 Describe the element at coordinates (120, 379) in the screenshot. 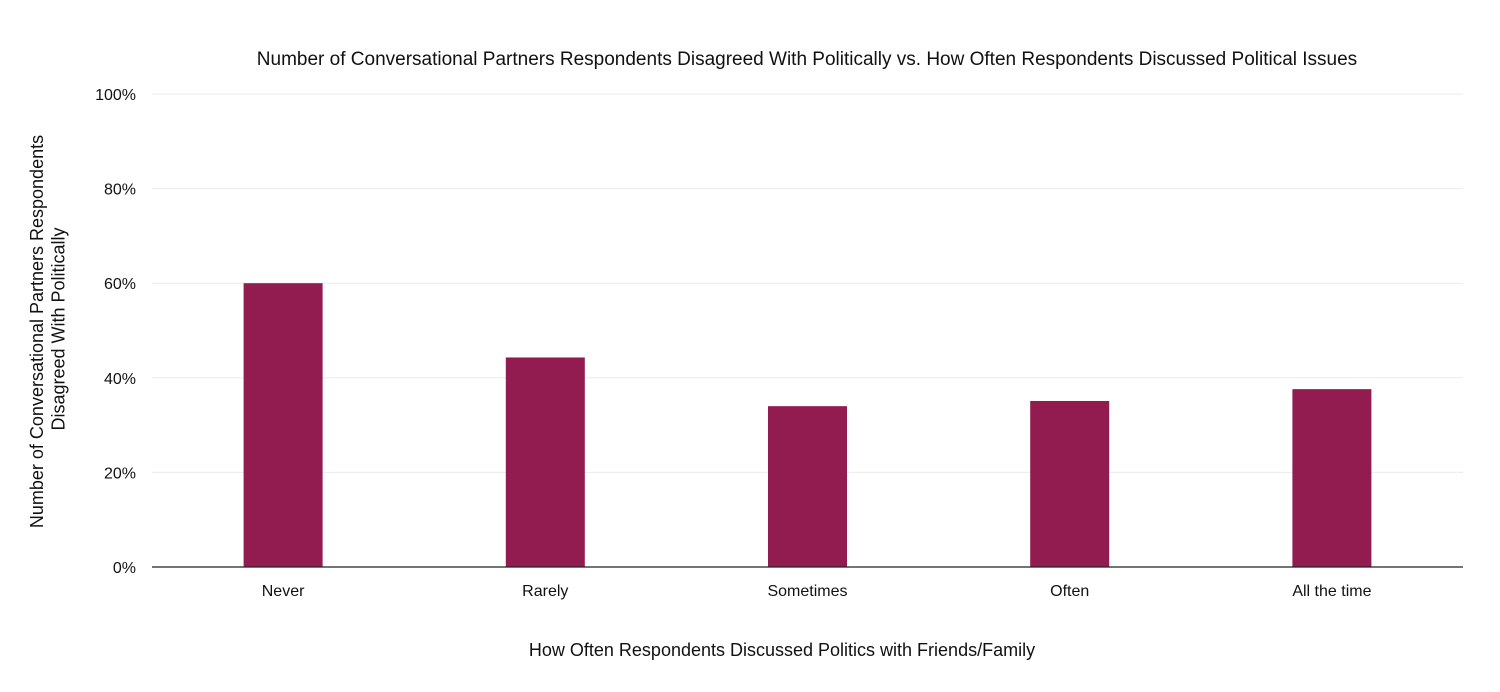

I see `y-tick-label: 40%` at that location.